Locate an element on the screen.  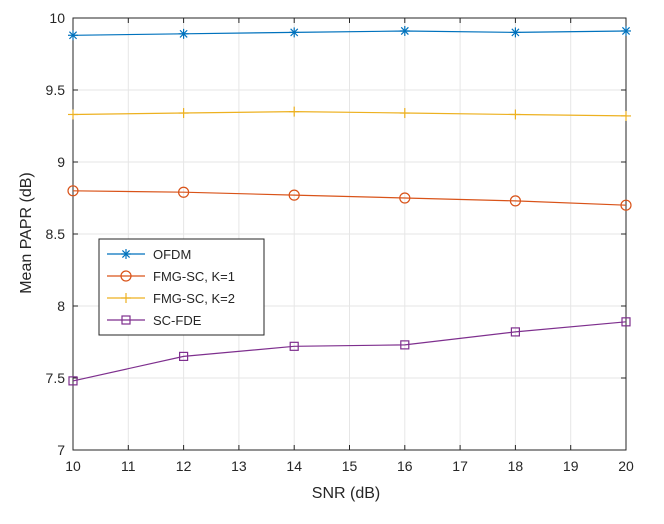
legend-label: OFDM is located at coordinates (172, 254).